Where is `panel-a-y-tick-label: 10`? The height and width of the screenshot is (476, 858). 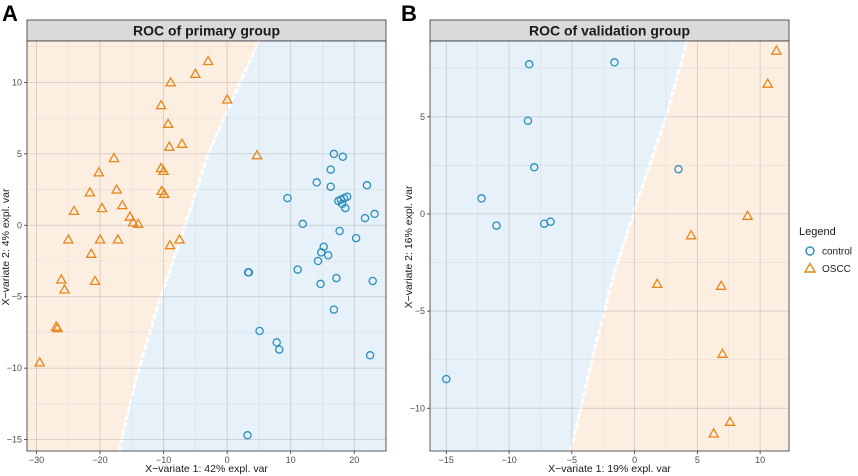 panel-a-y-tick-label: 10 is located at coordinates (17, 82).